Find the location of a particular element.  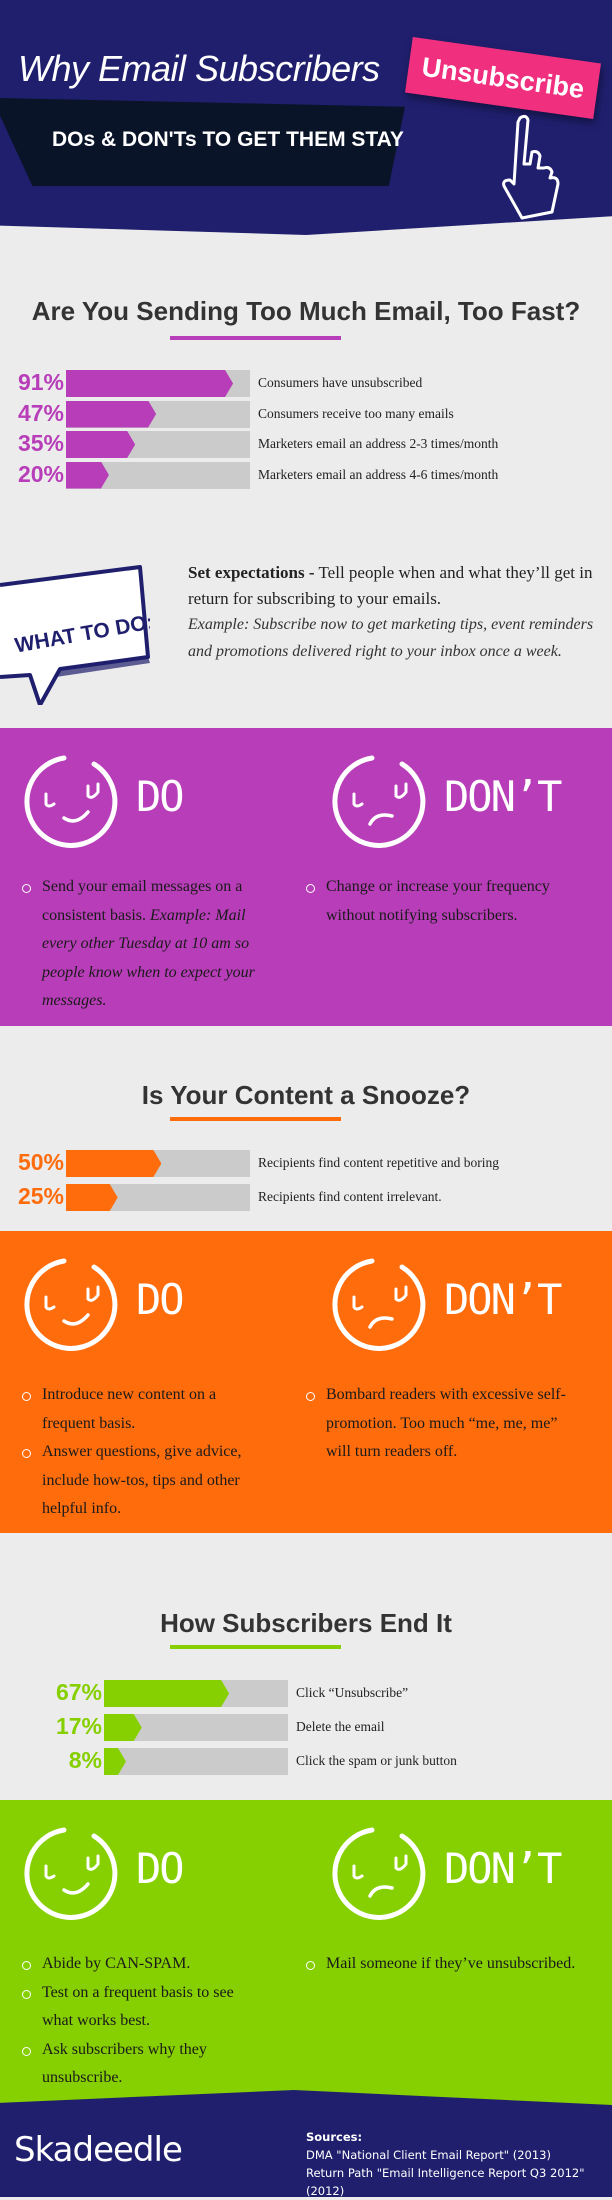

dont-list: Mail someone if they’ve unsubscribed. is located at coordinates (441, 1964).